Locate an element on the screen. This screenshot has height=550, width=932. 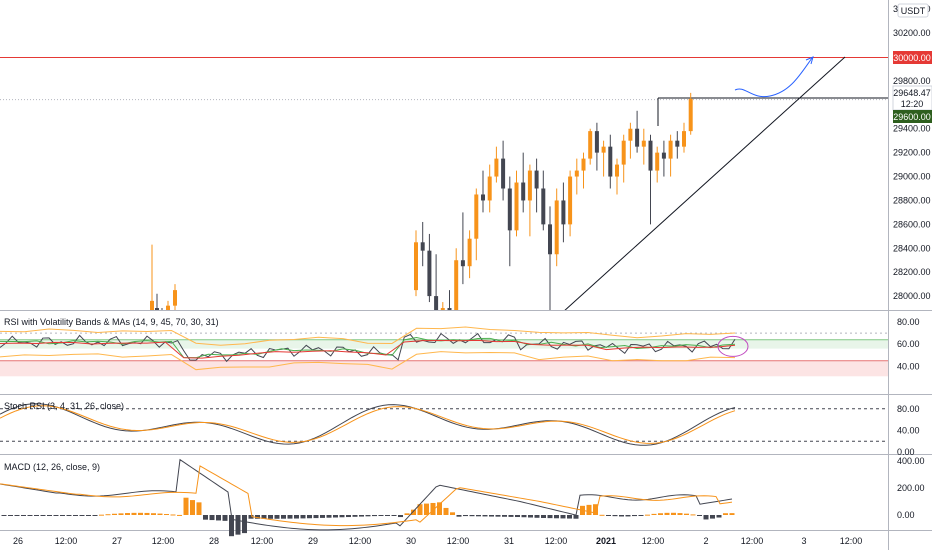
rsi-axis-tick: 80.00 is located at coordinates (908, 322).